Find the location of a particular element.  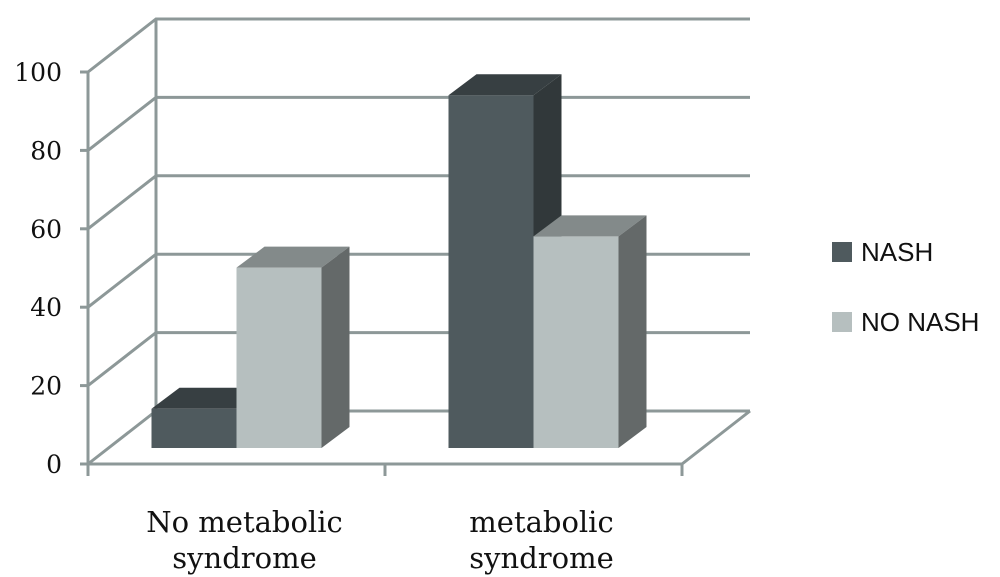

x-category-label: metabolic is located at coordinates (541, 522).